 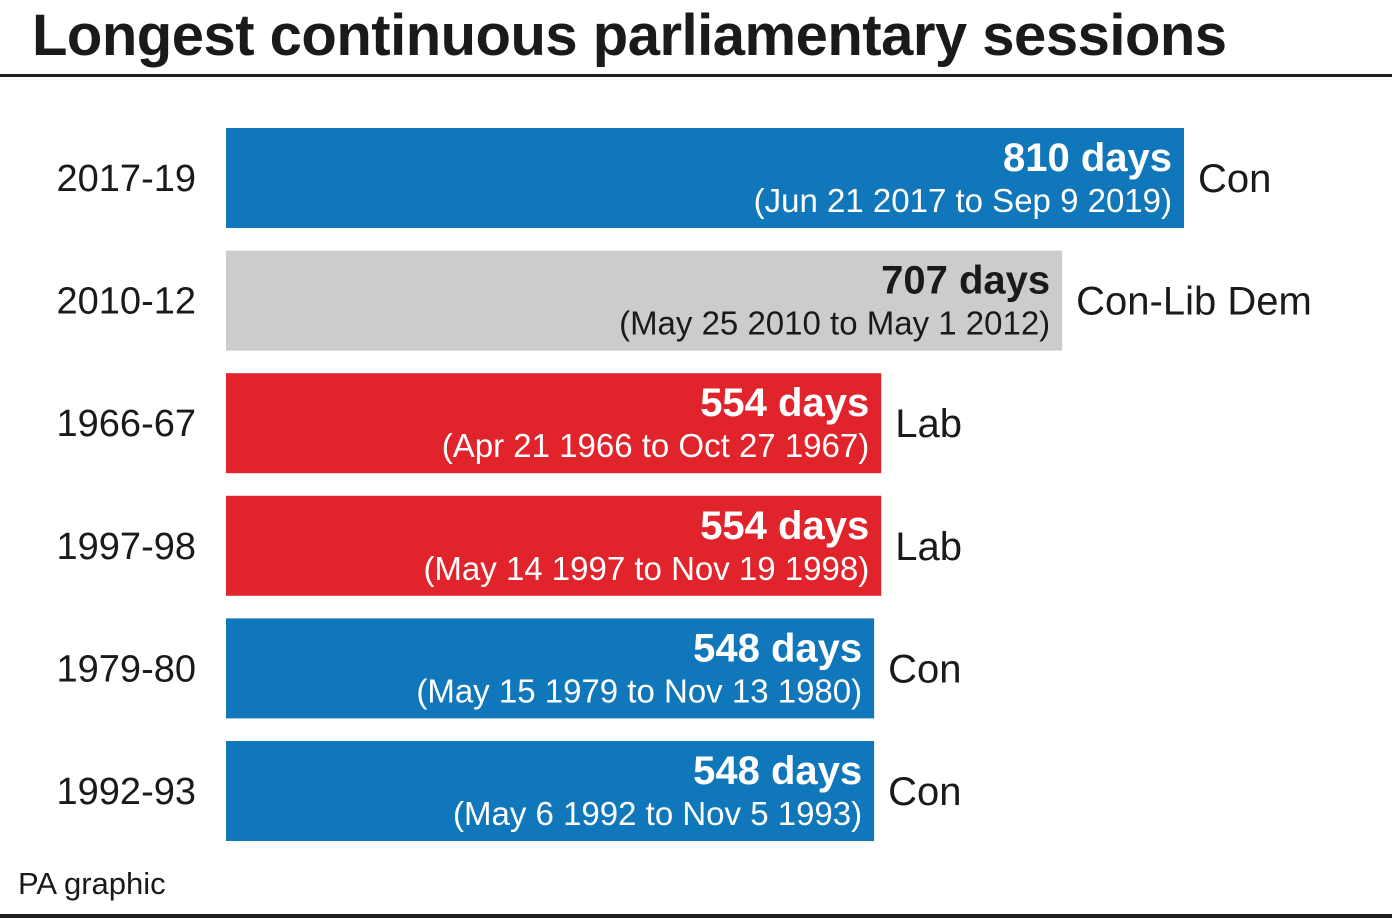 I want to click on date-range-label: (May 14 1997 to Nov 19 1998), so click(x=646, y=568).